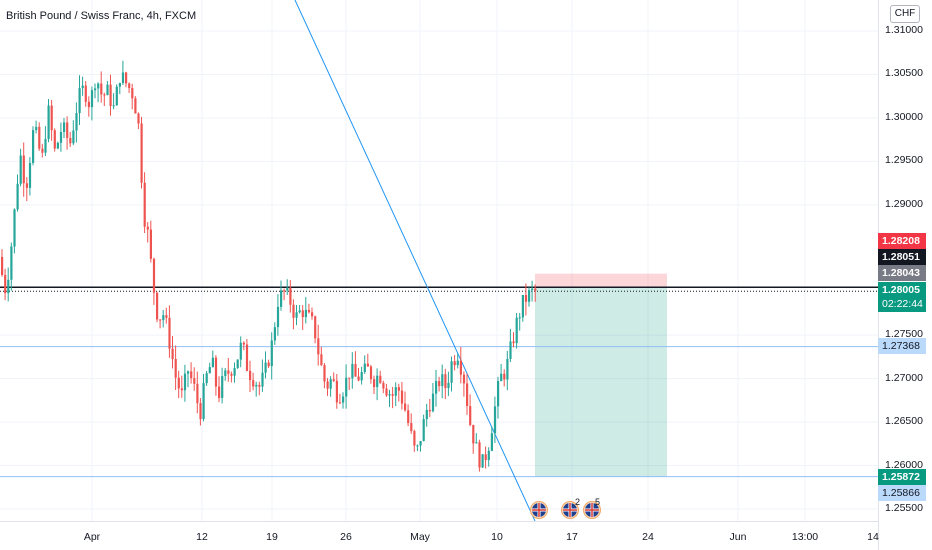  I want to click on resistance-label: 1.28051, so click(902, 257).